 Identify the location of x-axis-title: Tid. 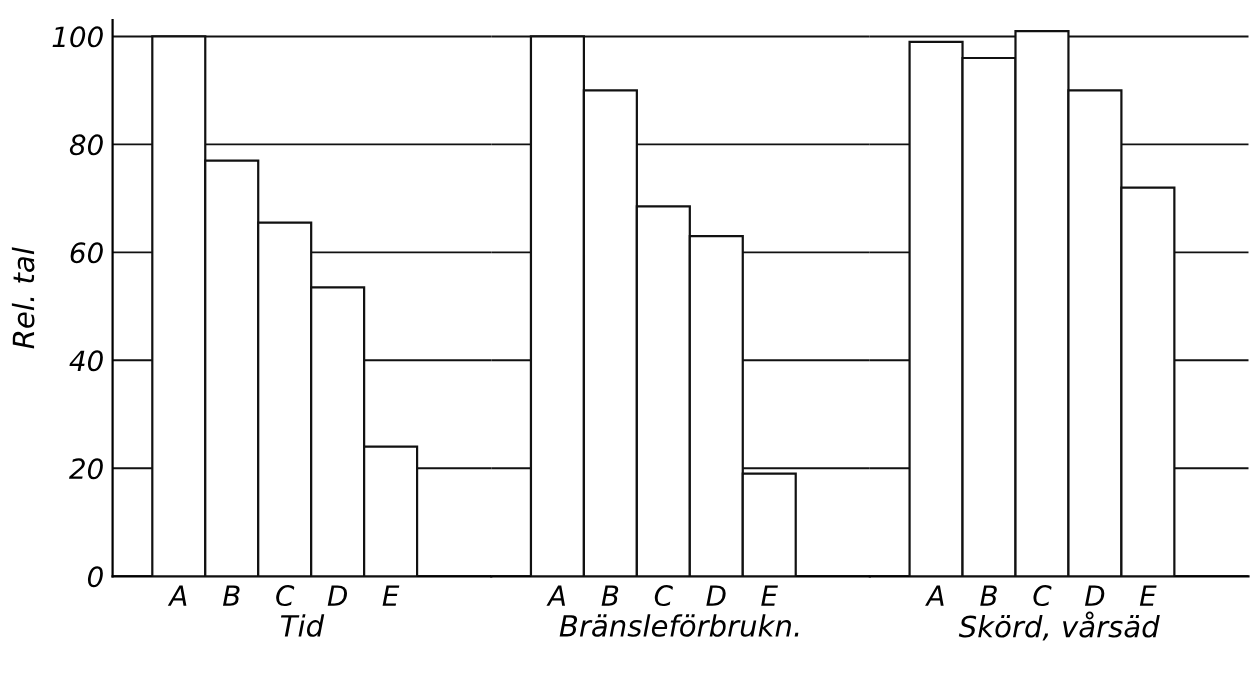
(302, 625).